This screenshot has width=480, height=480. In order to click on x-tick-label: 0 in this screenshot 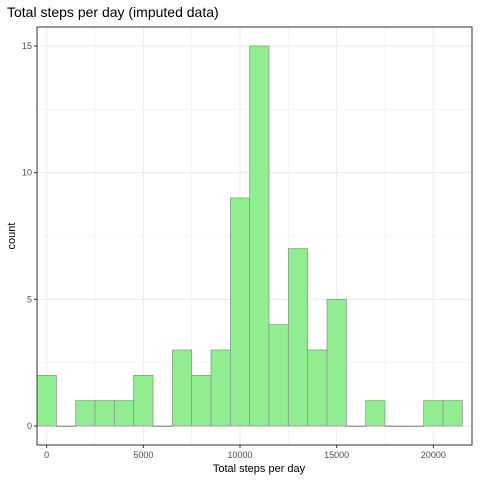, I will do `click(46, 455)`.